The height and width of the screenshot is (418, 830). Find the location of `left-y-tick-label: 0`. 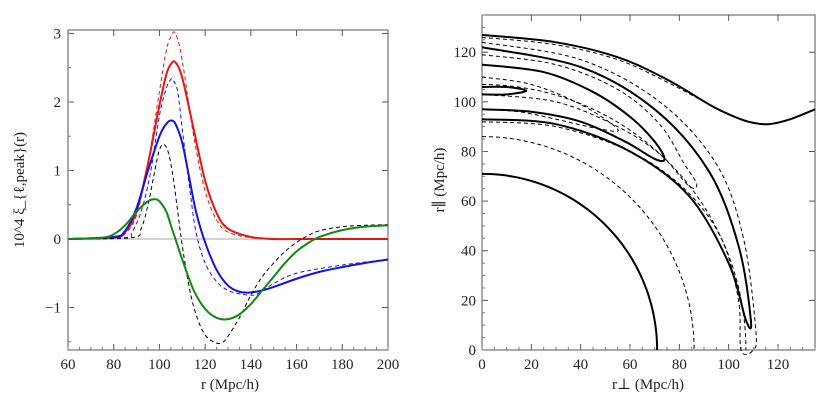

left-y-tick-label: 0 is located at coordinates (58, 240).